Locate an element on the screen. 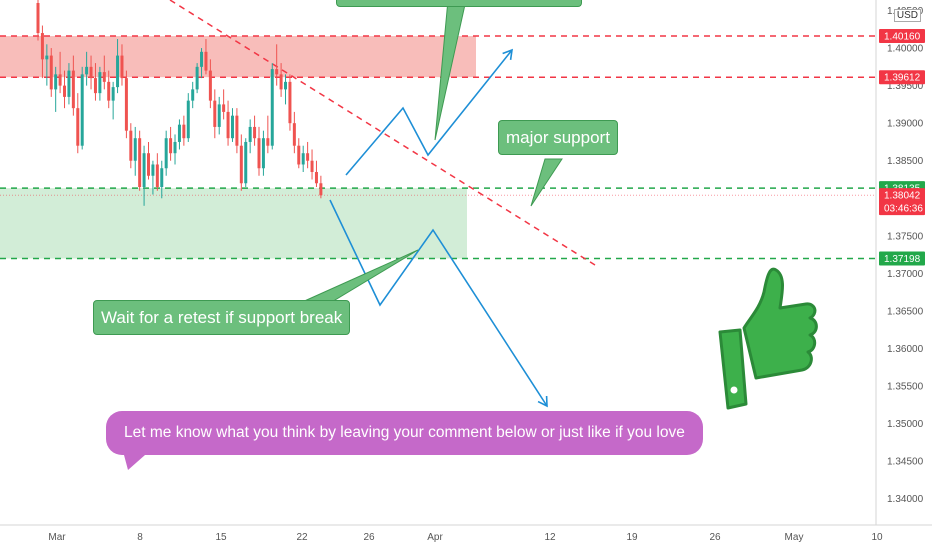 This screenshot has height=550, width=932. price-level-tag: 1.39612 is located at coordinates (902, 77).